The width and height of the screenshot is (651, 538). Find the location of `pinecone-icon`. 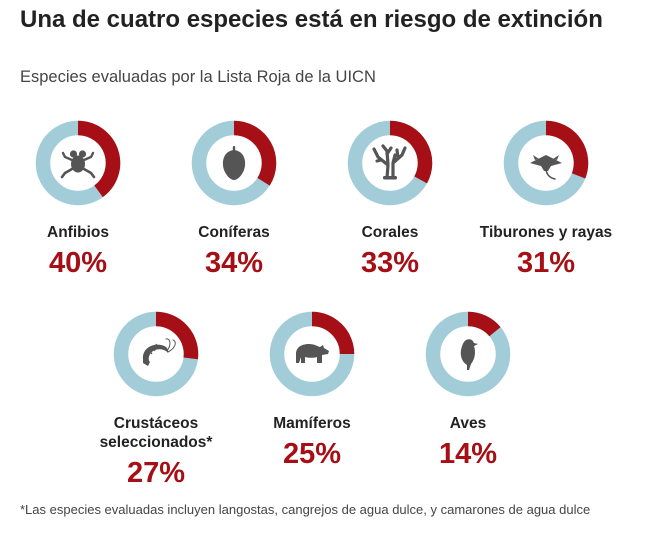

pinecone-icon is located at coordinates (234, 163).